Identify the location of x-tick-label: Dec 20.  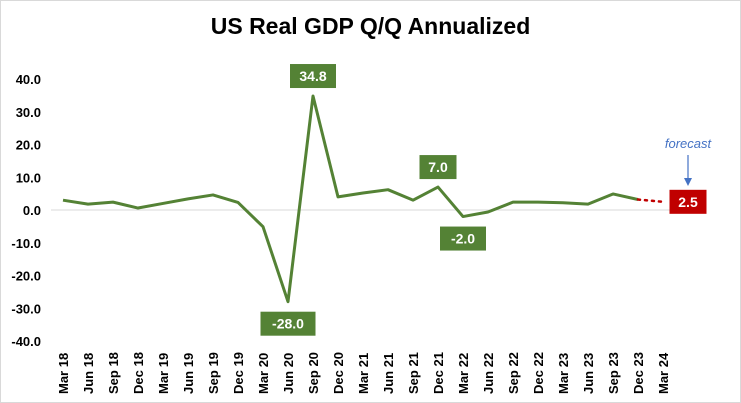
(338, 373).